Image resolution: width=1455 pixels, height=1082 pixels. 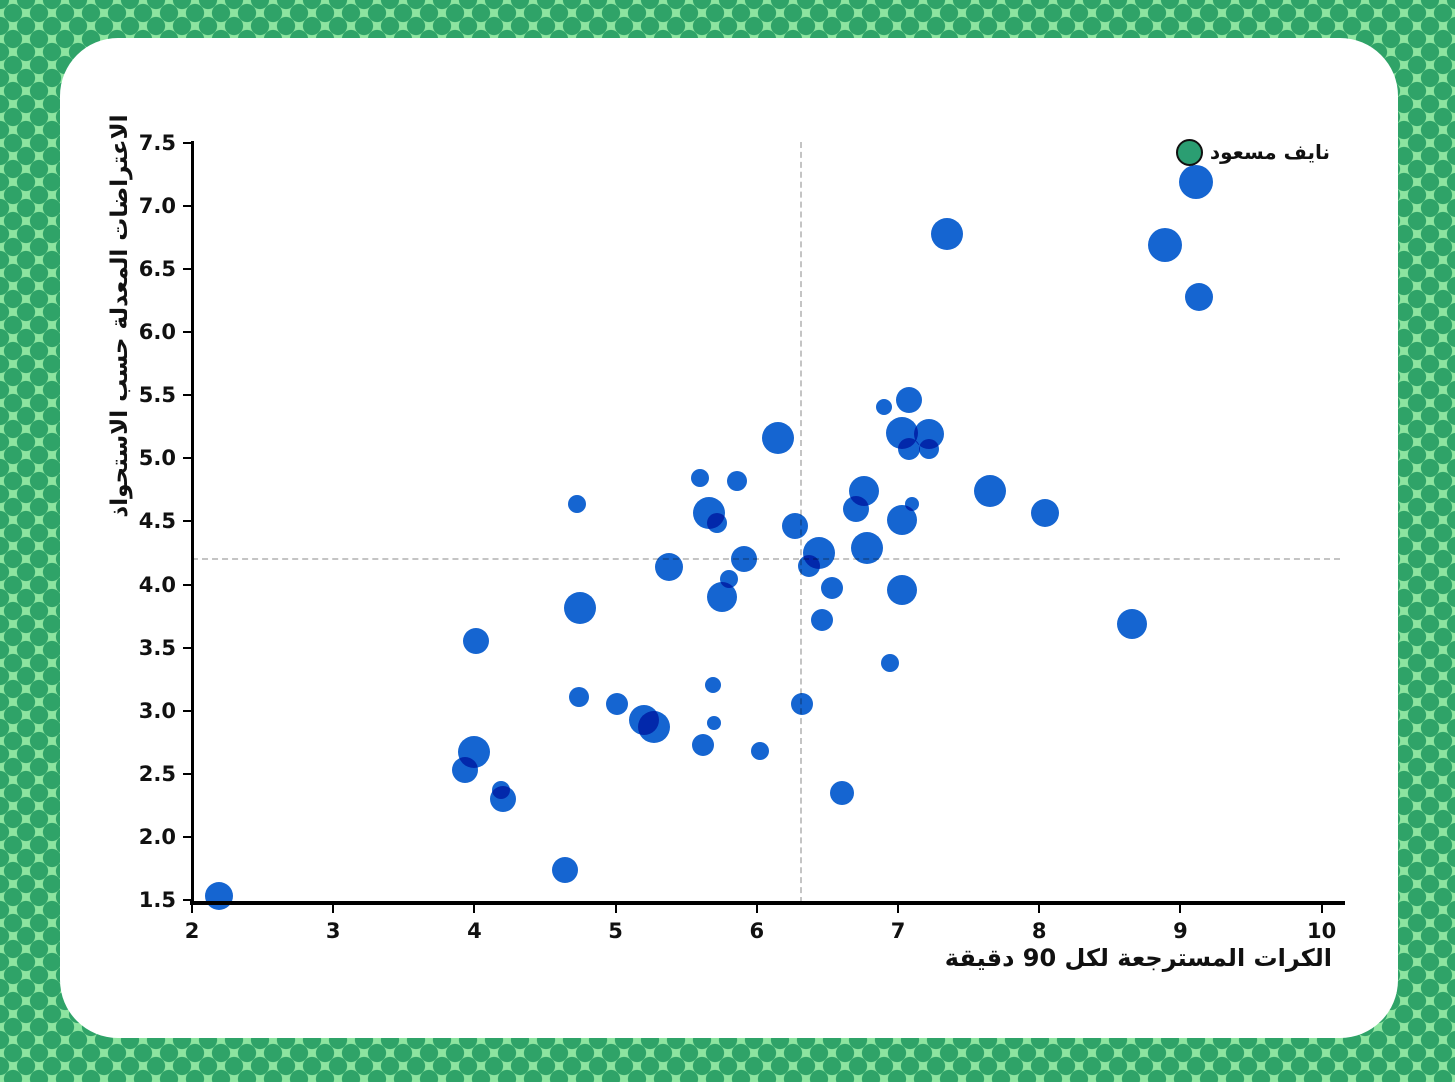 What do you see at coordinates (157, 458) in the screenshot?
I see `y-tick-label: 5.0` at bounding box center [157, 458].